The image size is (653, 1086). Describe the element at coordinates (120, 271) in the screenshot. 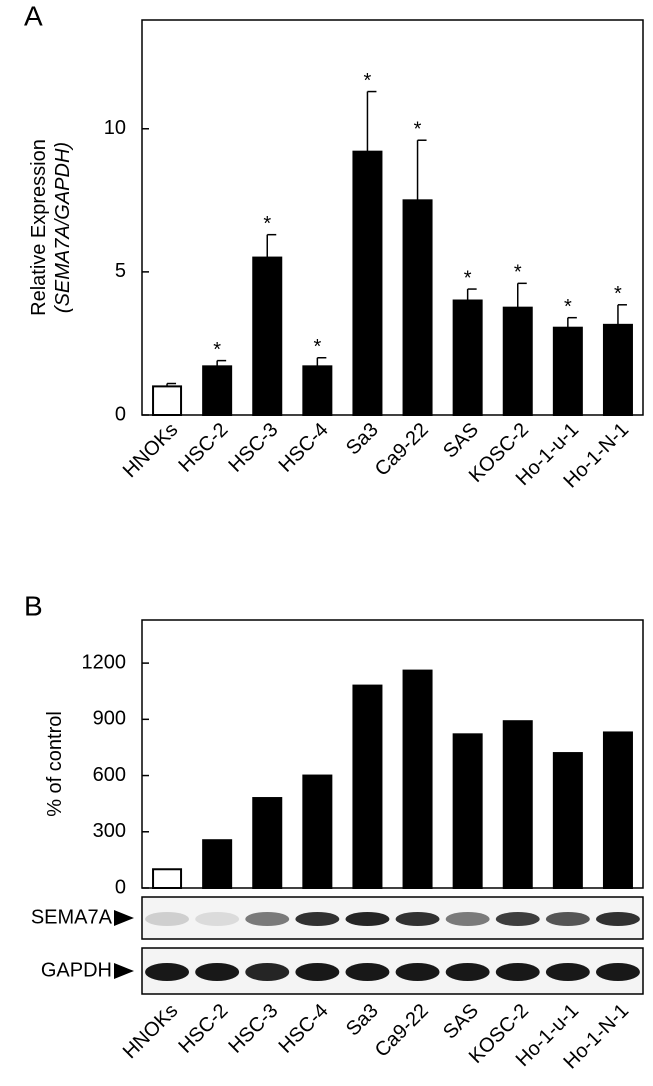

I see `y-tick-label: 5` at that location.